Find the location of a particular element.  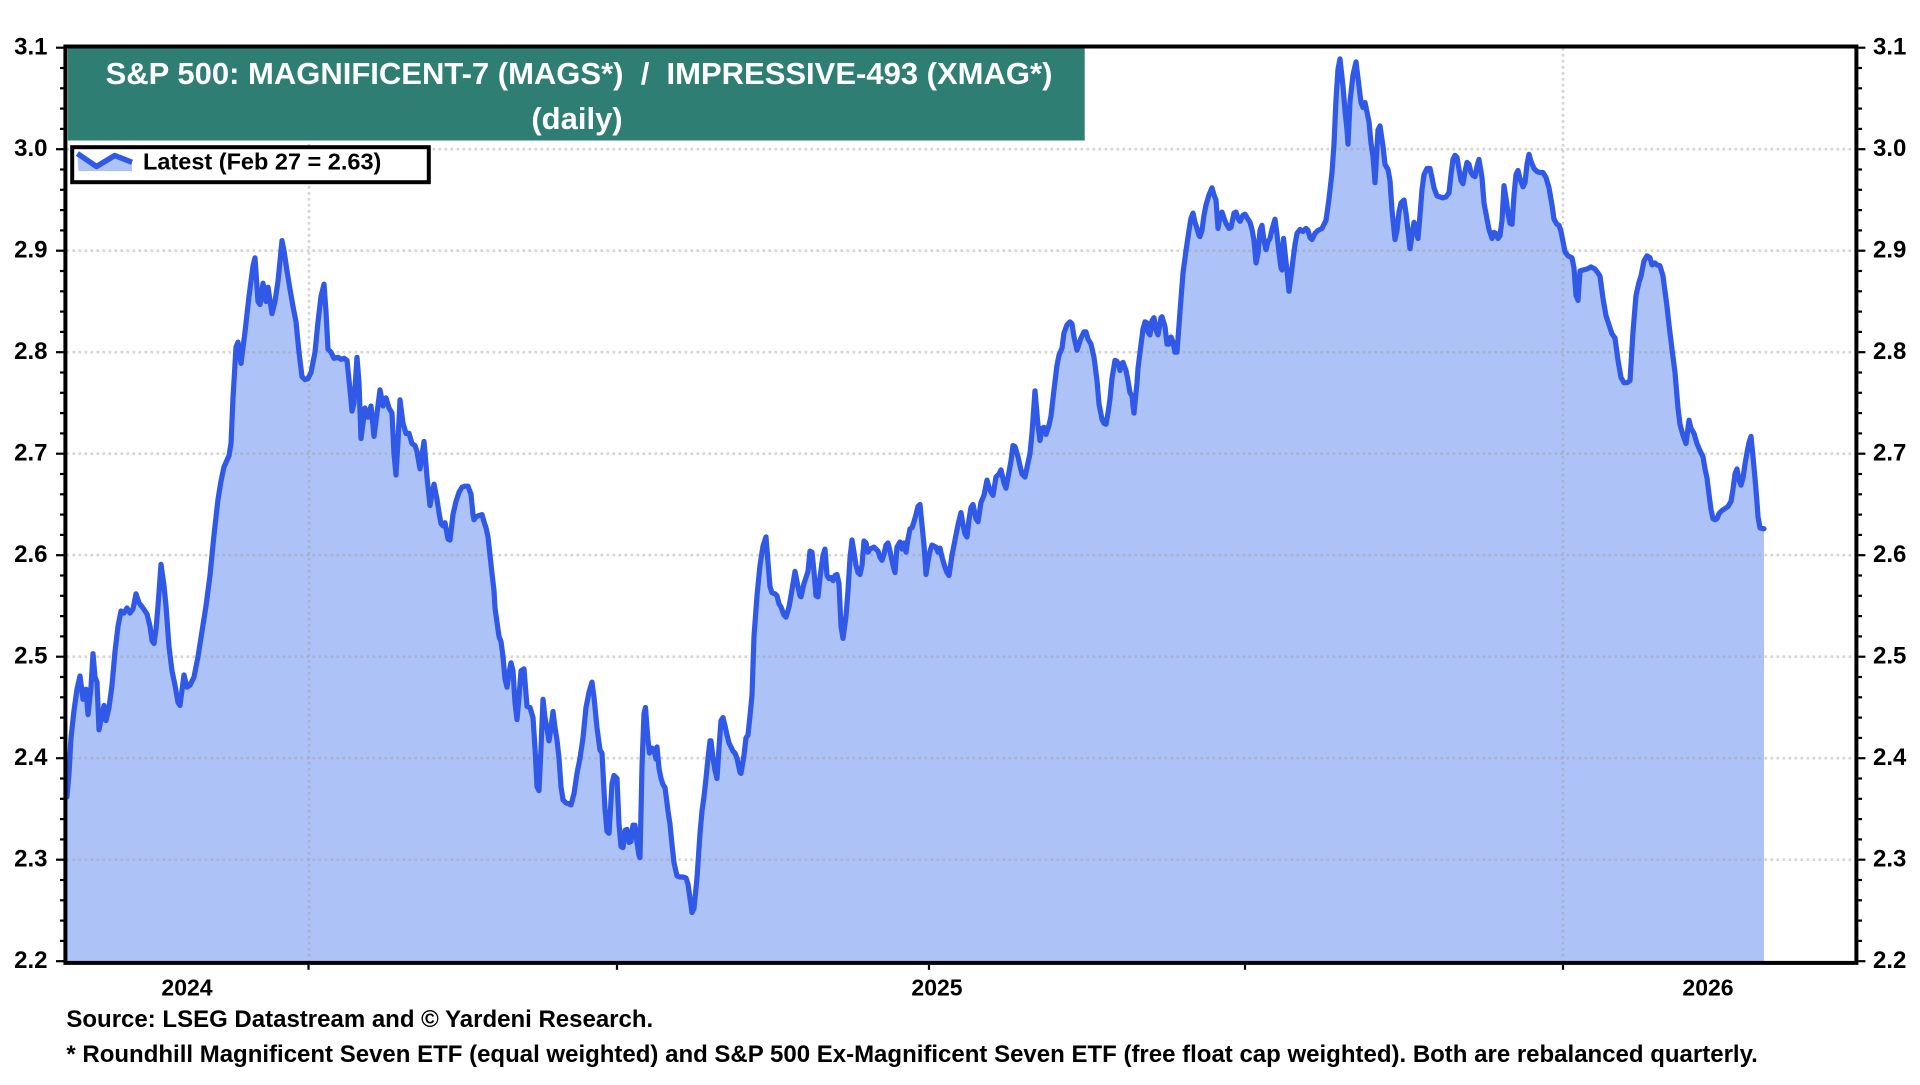

svg-text: (daily) is located at coordinates (576, 118).